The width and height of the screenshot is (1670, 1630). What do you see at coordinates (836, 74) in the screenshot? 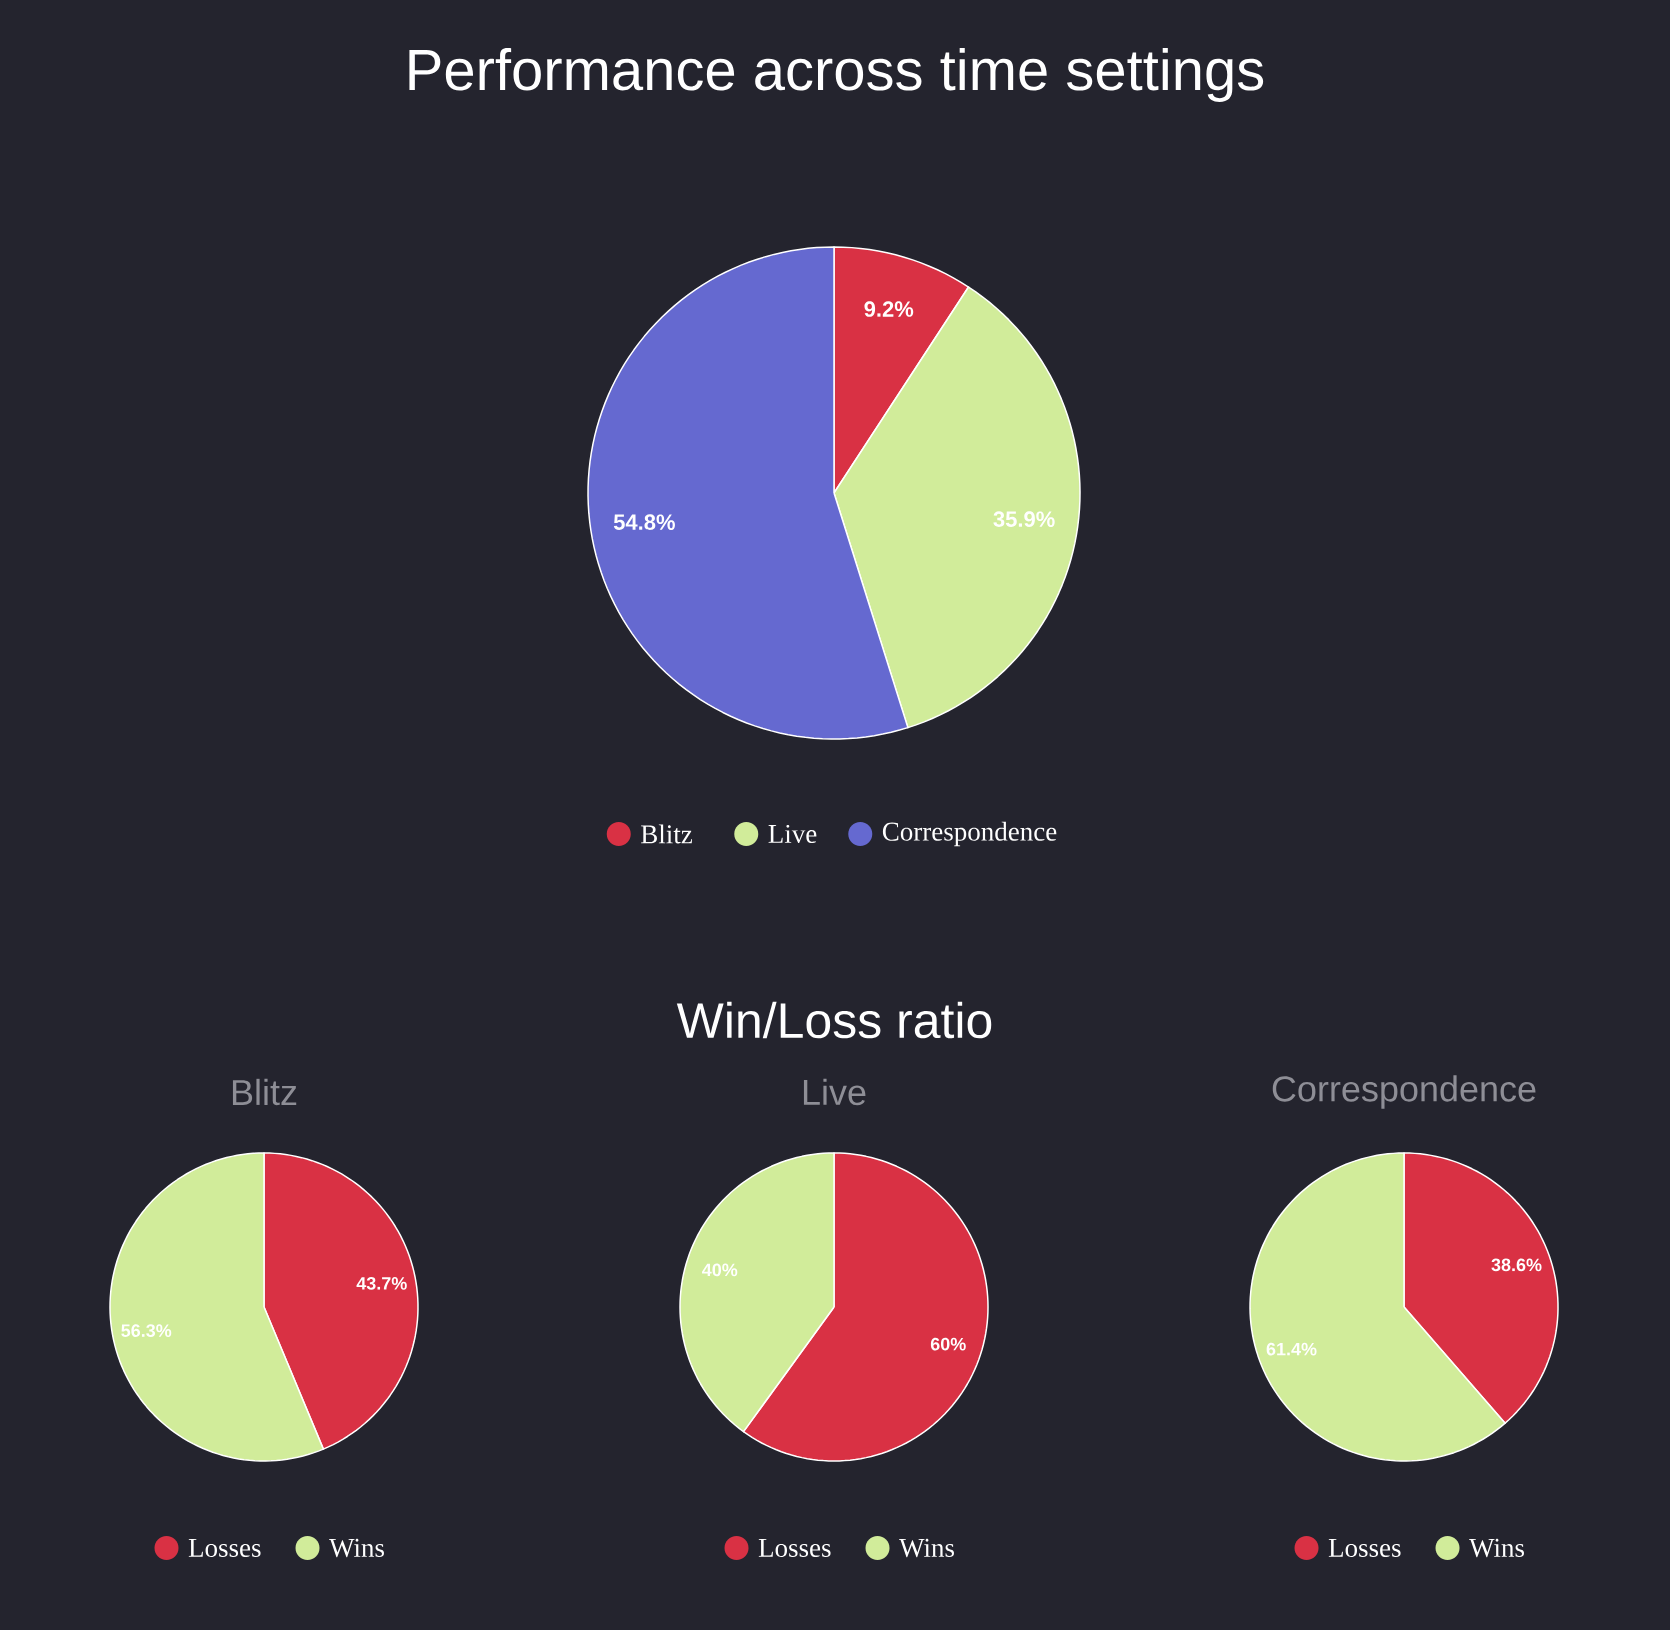
I see `chart-title: Performance across time settings` at bounding box center [836, 74].